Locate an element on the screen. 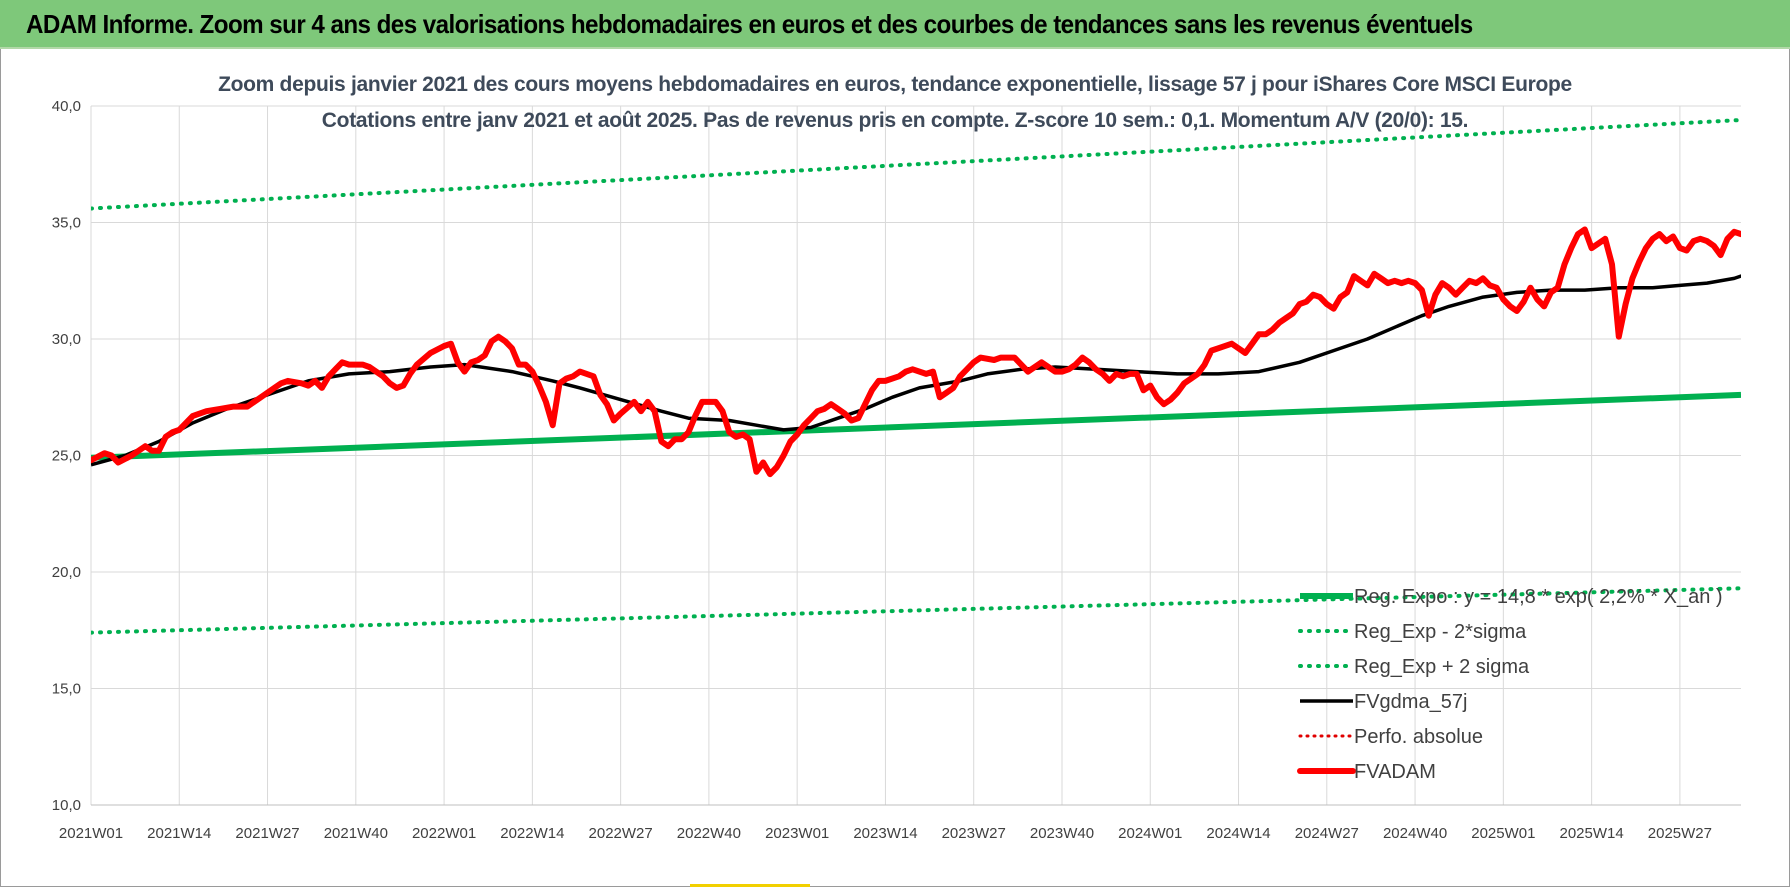 The height and width of the screenshot is (887, 1790). bottom-accent is located at coordinates (750, 885).